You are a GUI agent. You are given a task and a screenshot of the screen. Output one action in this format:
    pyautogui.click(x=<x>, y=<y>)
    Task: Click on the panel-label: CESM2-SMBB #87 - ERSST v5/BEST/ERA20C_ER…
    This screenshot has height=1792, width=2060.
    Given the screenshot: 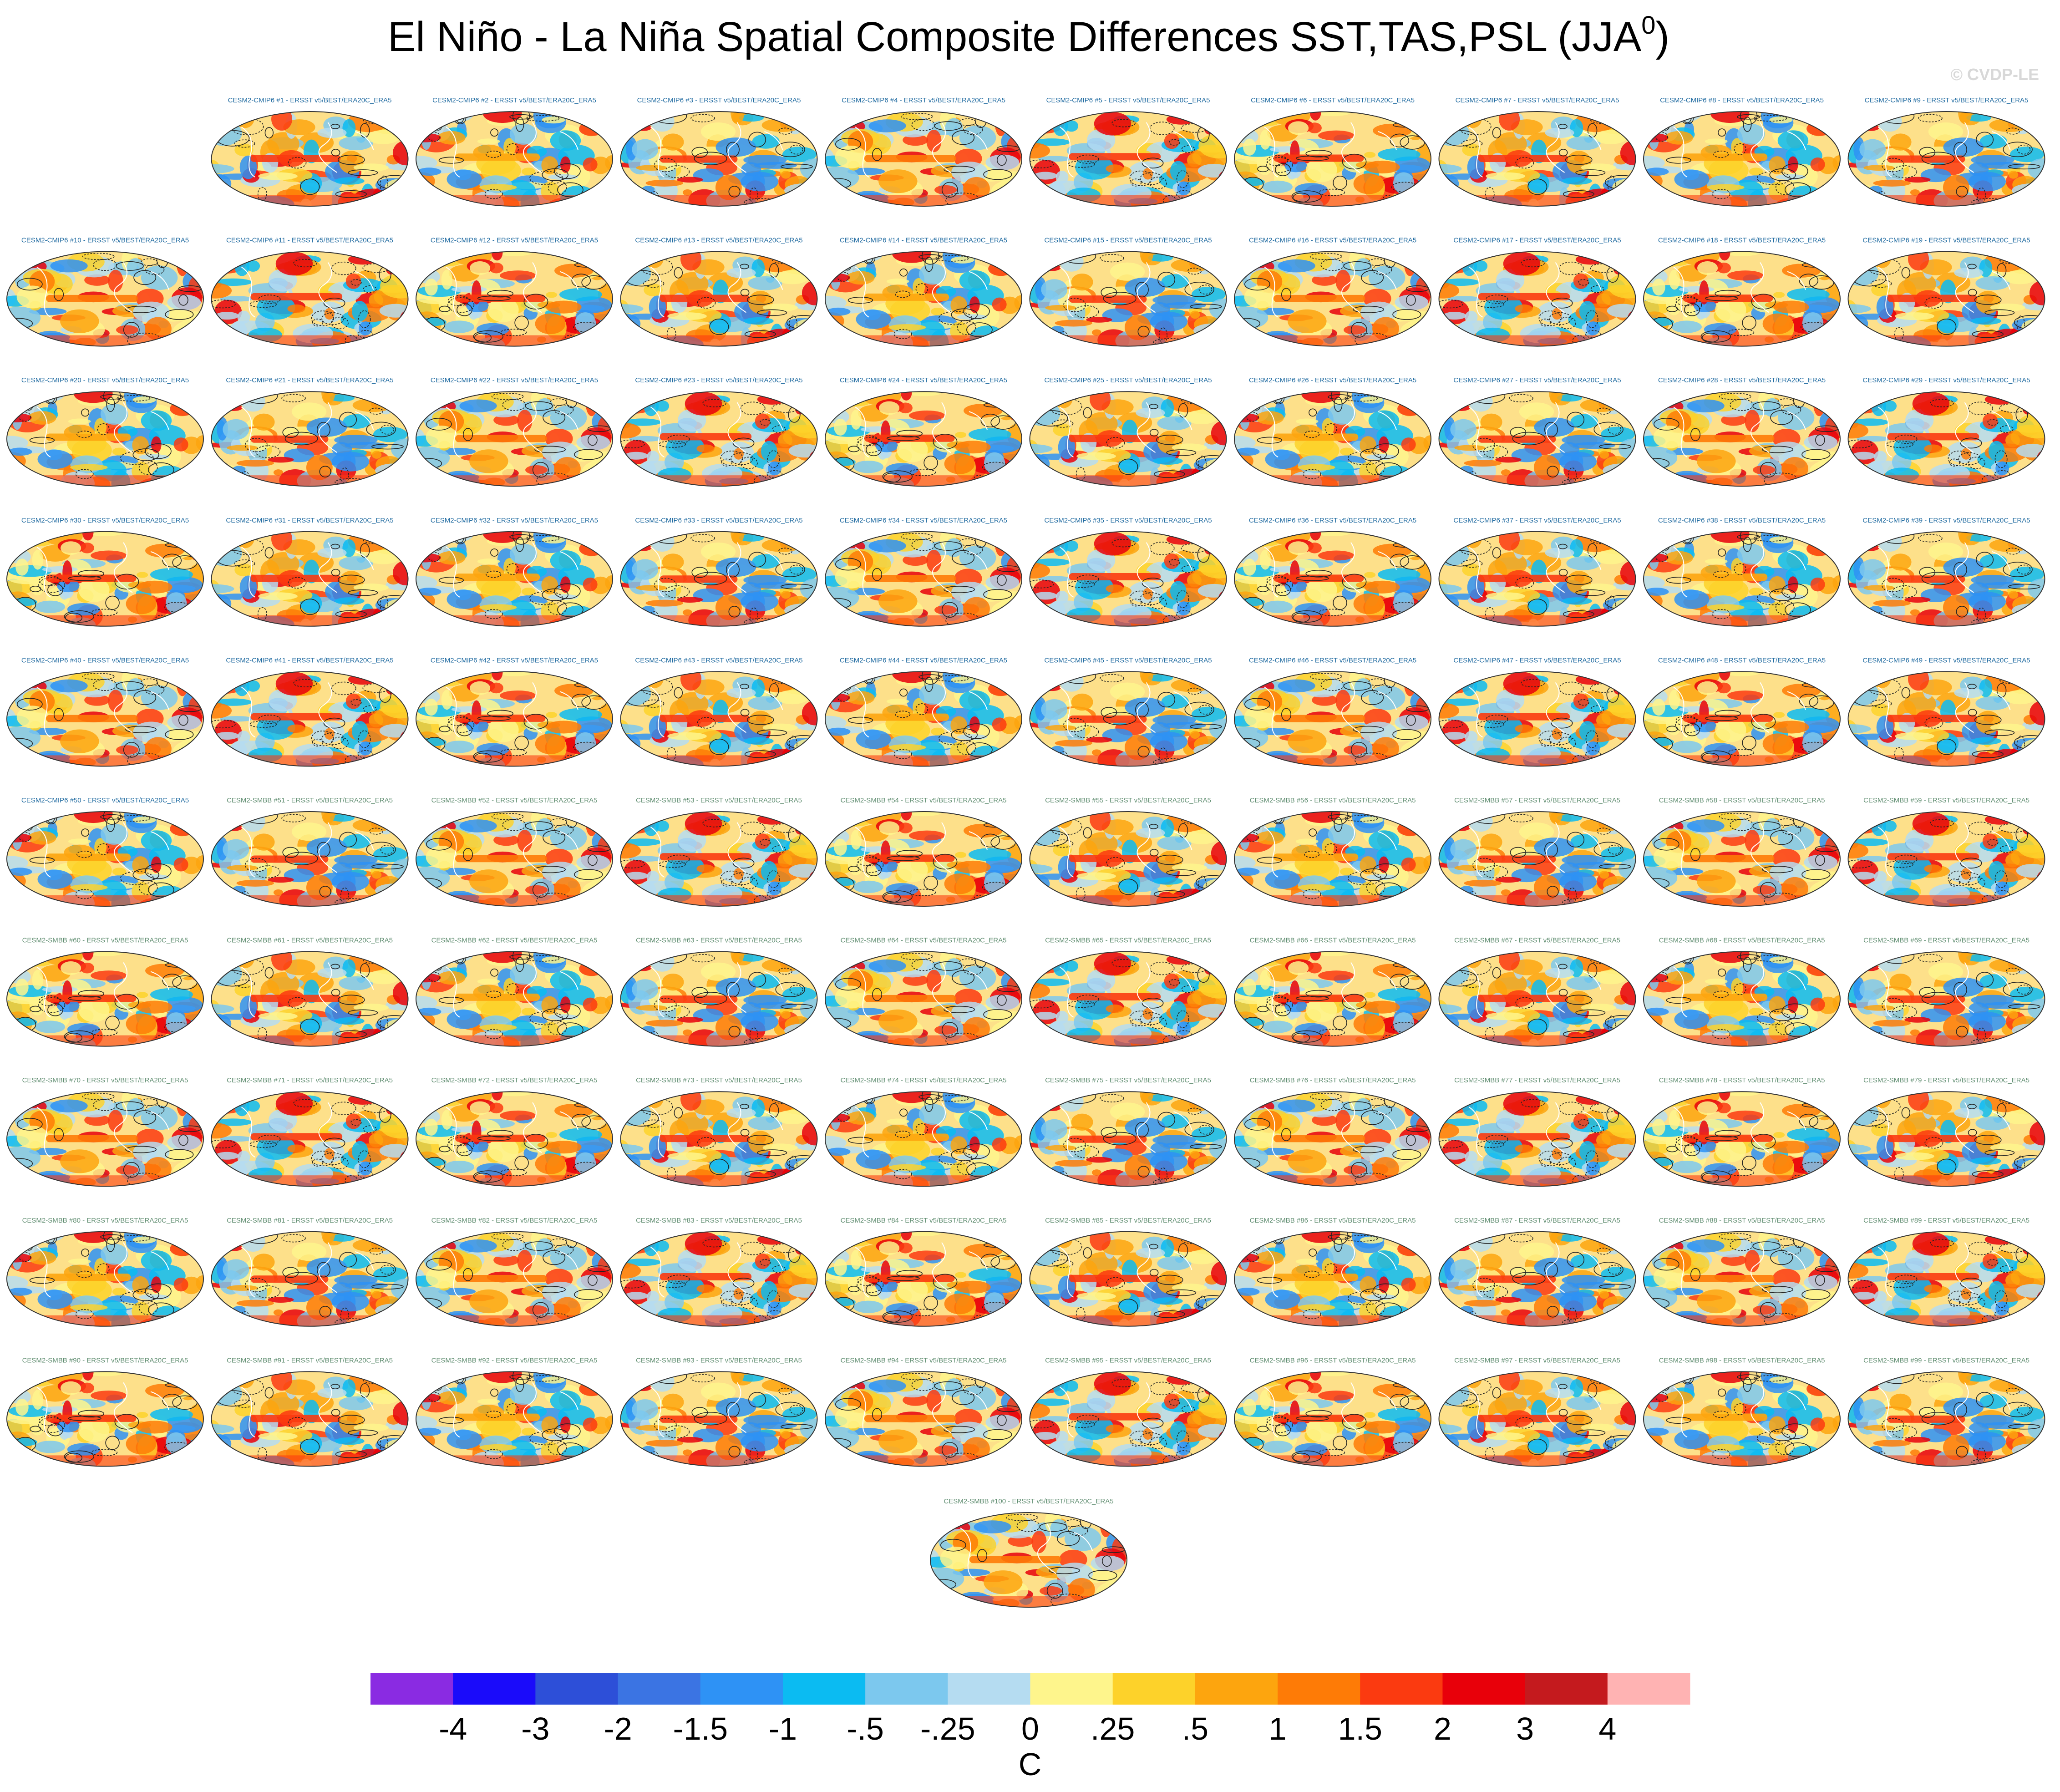 What is the action you would take?
    pyautogui.click(x=1537, y=1221)
    